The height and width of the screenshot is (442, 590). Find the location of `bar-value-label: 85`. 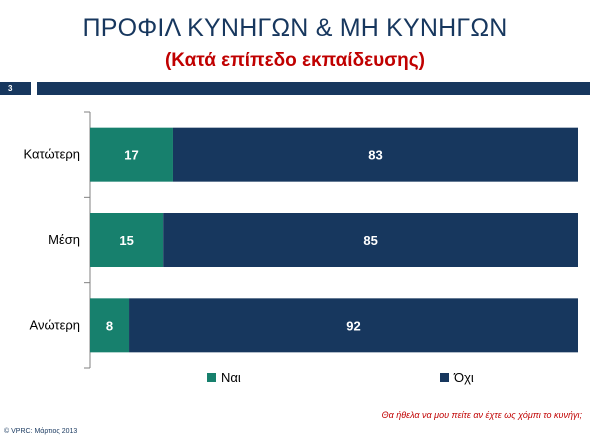

bar-value-label: 85 is located at coordinates (370, 240).